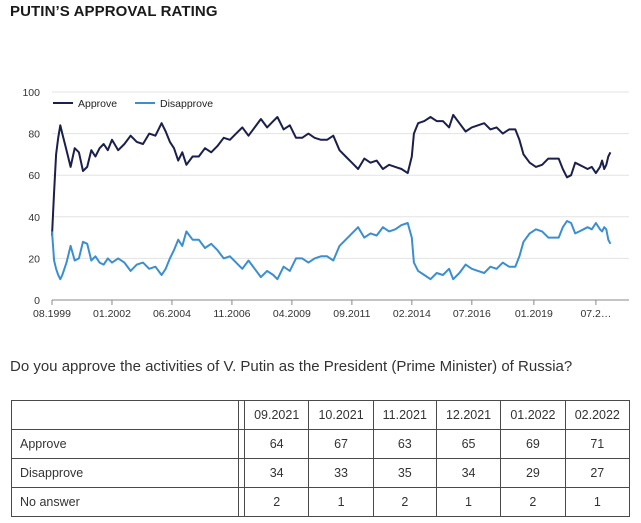  I want to click on table-cell: 65, so click(468, 444).